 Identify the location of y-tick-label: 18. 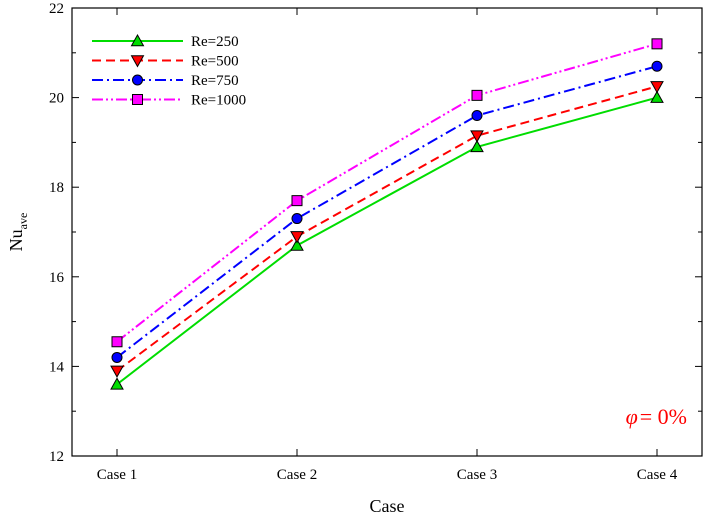
(56, 188).